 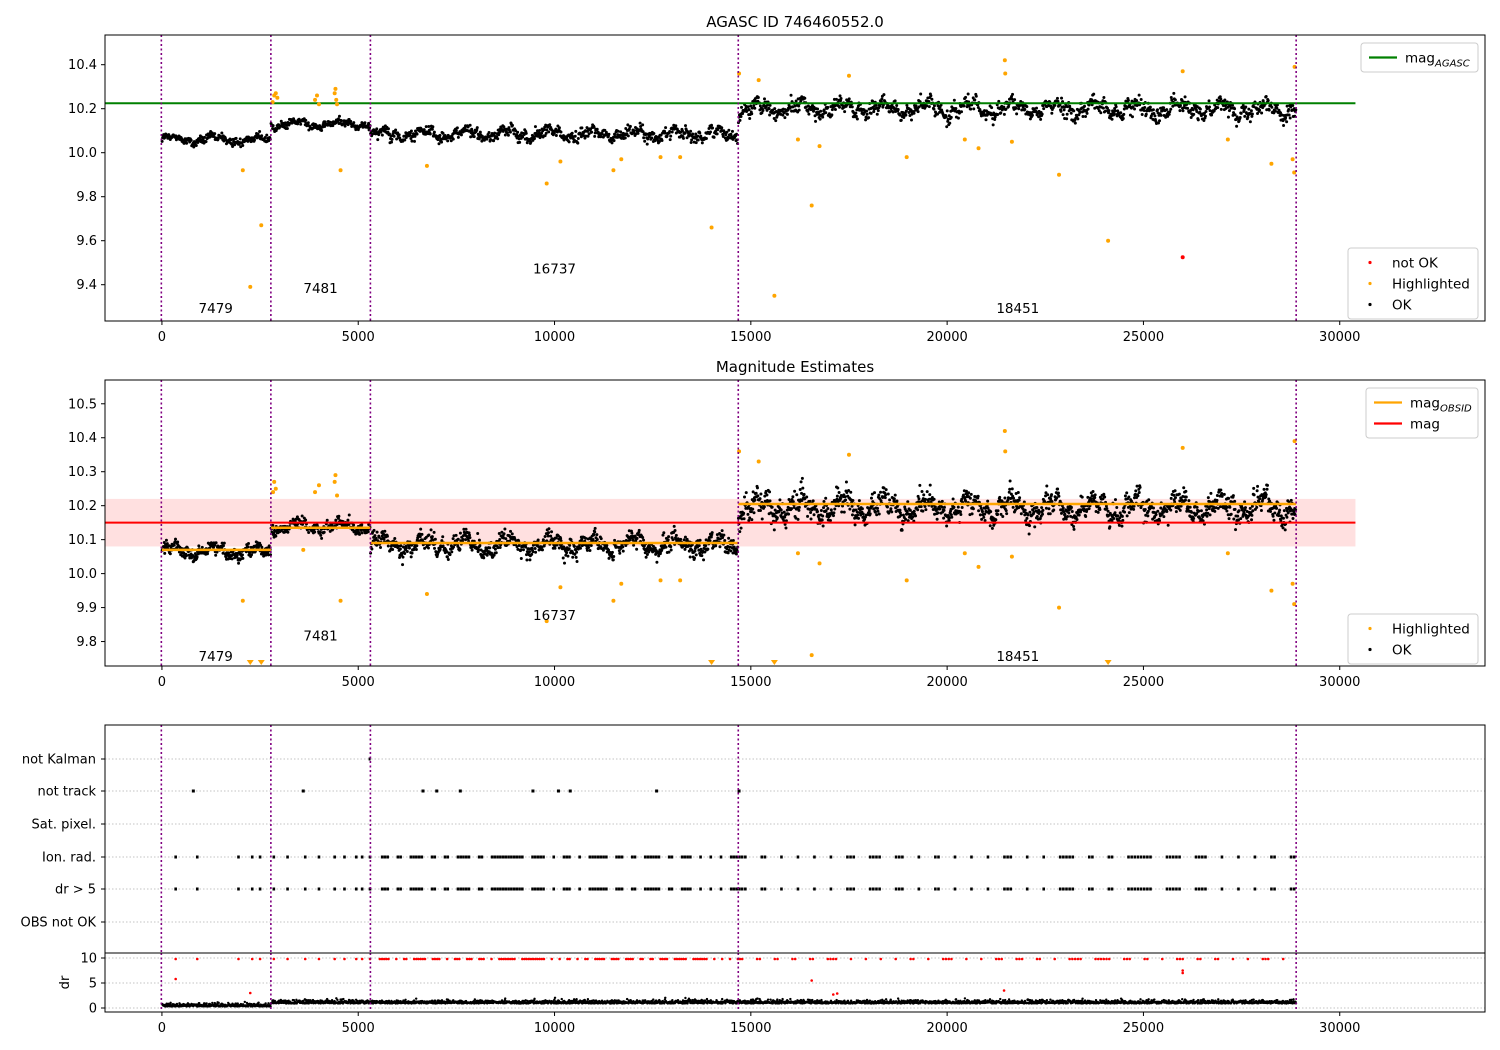 What do you see at coordinates (82, 65) in the screenshot?
I see `y-tick-label: 10.4` at bounding box center [82, 65].